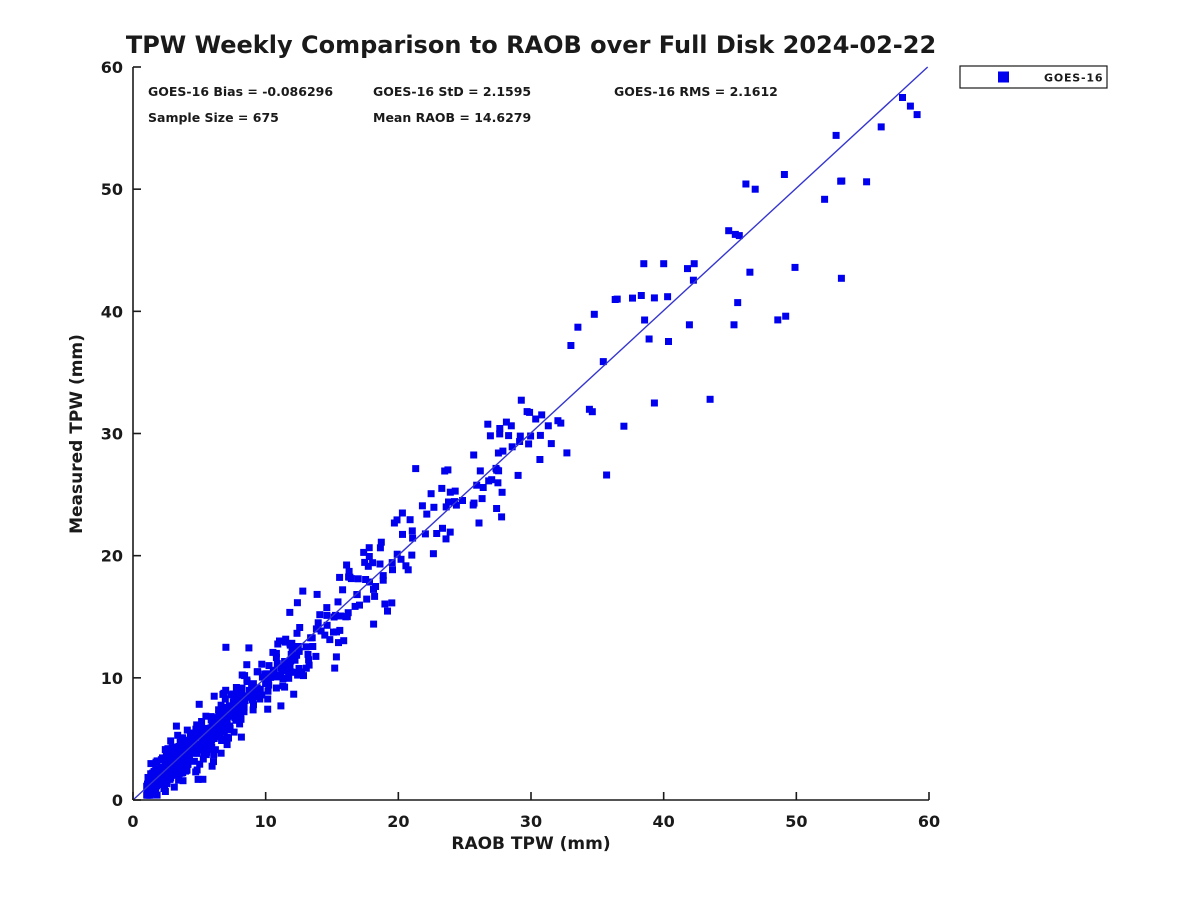  What do you see at coordinates (112, 189) in the screenshot?
I see `y-tick-label: 50` at bounding box center [112, 189].